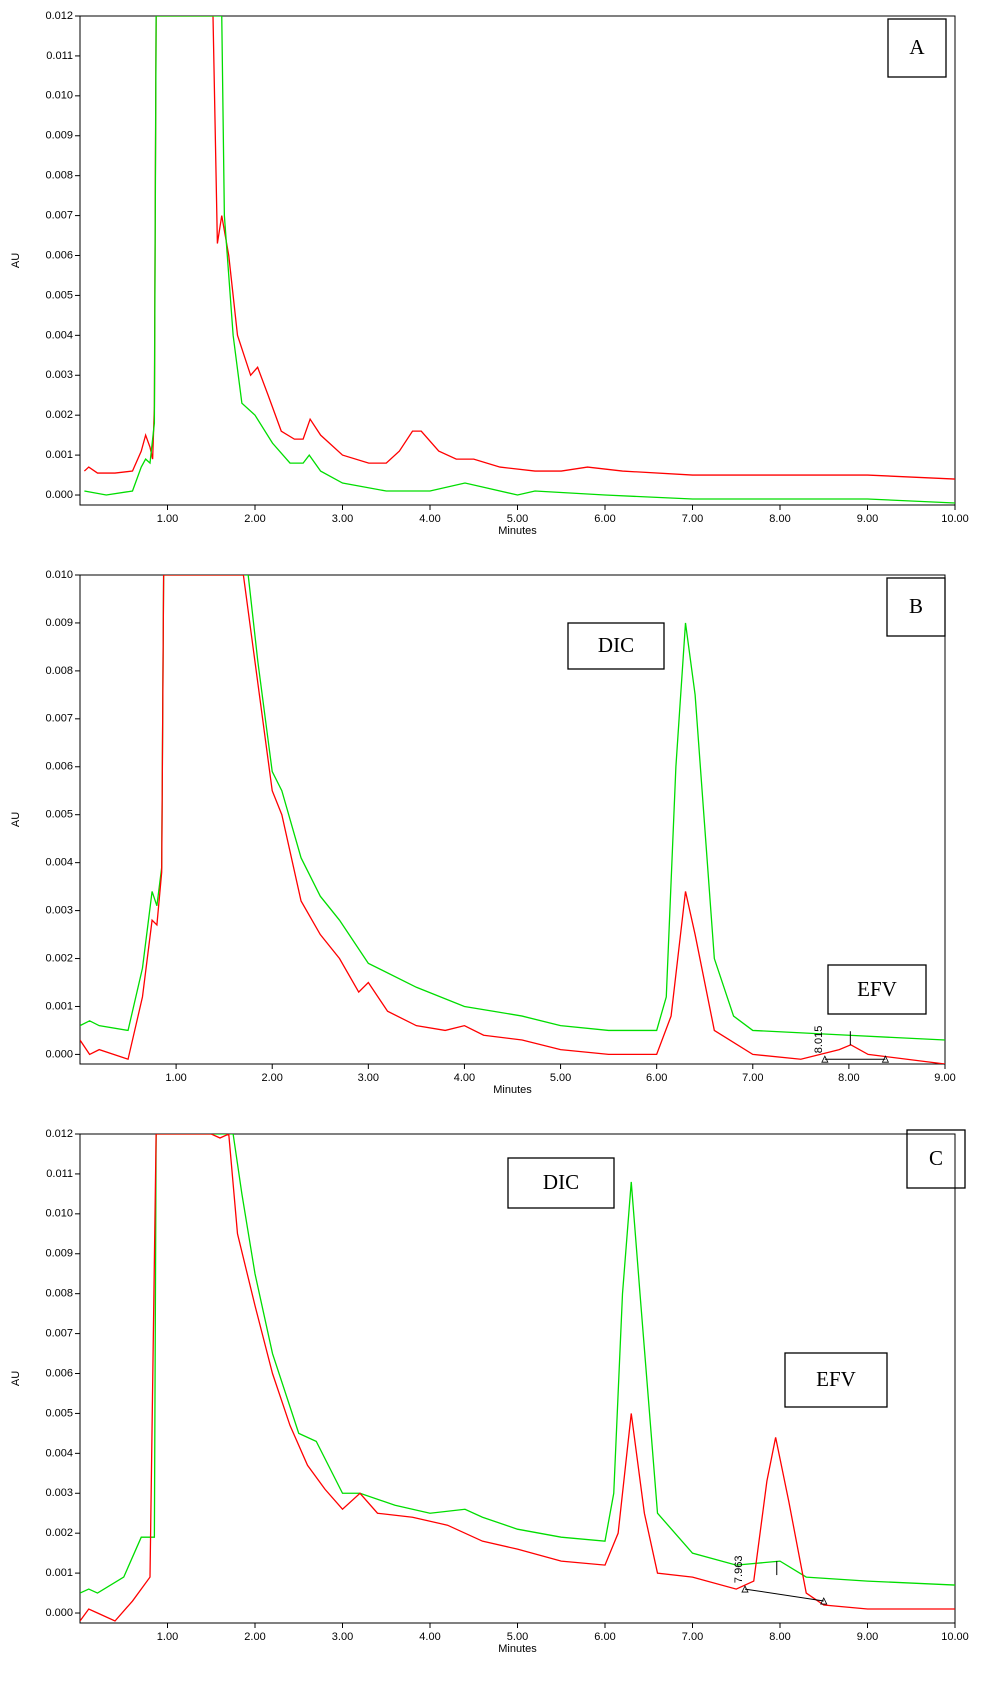  Describe the element at coordinates (819, 1040) in the screenshot. I see `retention-time-label: 8.015` at that location.